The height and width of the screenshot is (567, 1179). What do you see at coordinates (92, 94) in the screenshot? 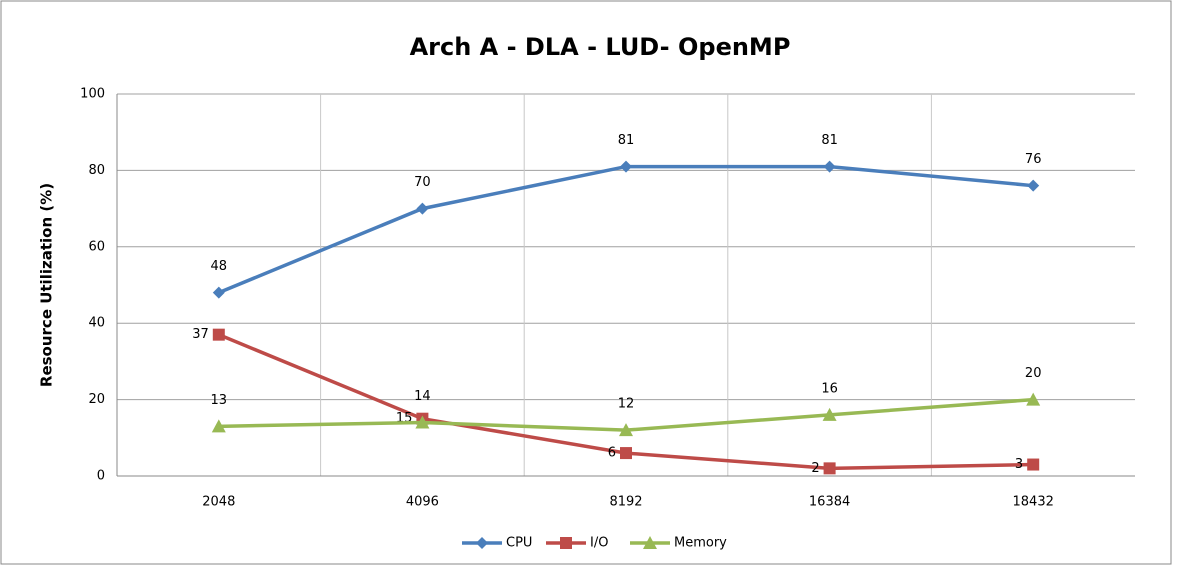
I see `y-tick-label: 100` at bounding box center [92, 94].